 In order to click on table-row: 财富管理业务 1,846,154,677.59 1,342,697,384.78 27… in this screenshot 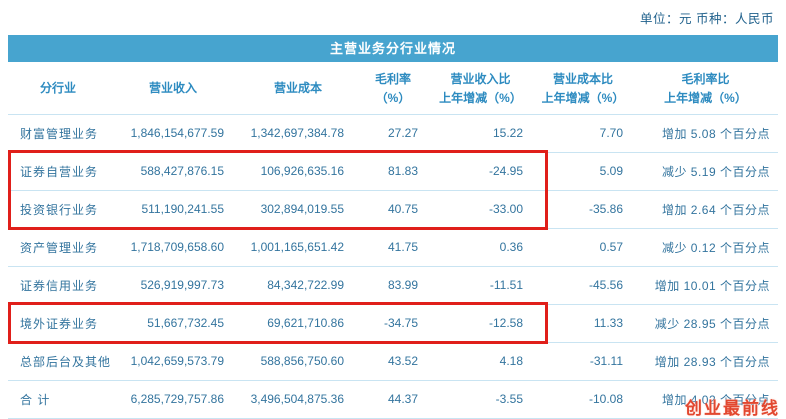, I will do `click(393, 133)`.